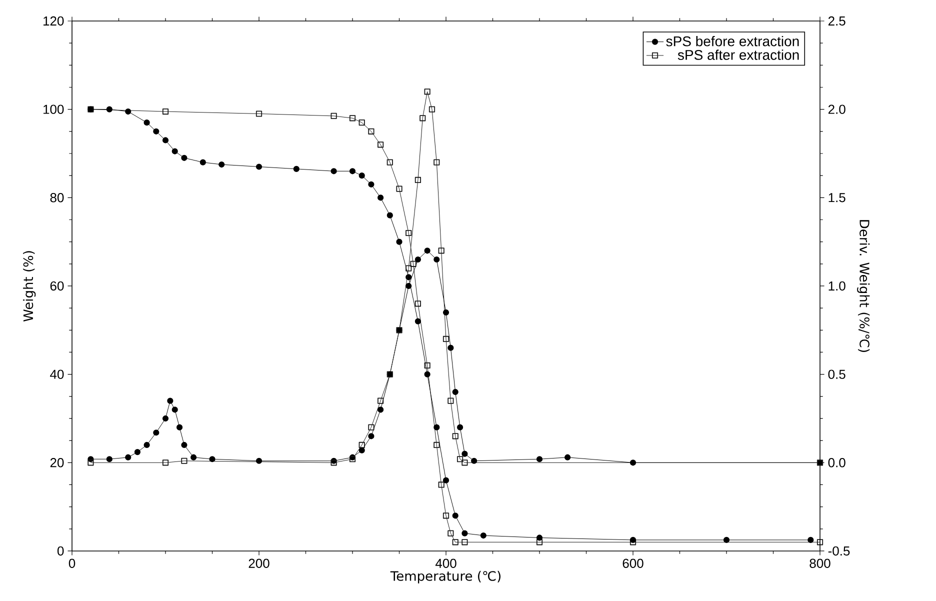 The width and height of the screenshot is (936, 601). Describe the element at coordinates (839, 551) in the screenshot. I see `y2-tick-label: -0.5` at that location.